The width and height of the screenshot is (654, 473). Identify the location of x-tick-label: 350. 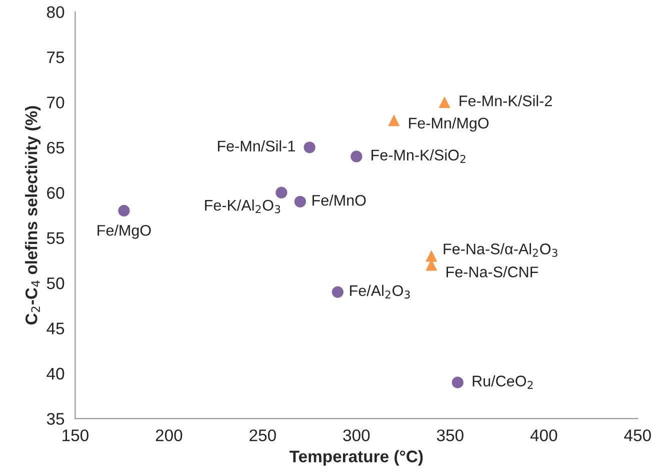
(450, 435).